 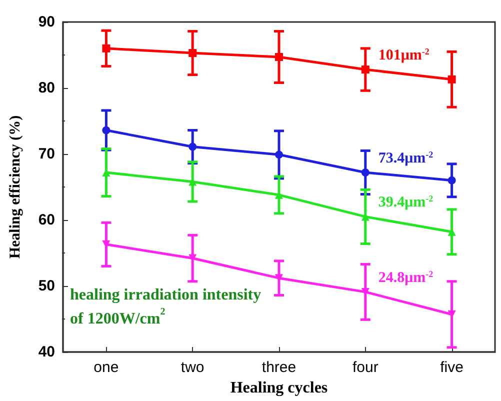 I want to click on y-tick-label: 70, so click(x=46, y=154).